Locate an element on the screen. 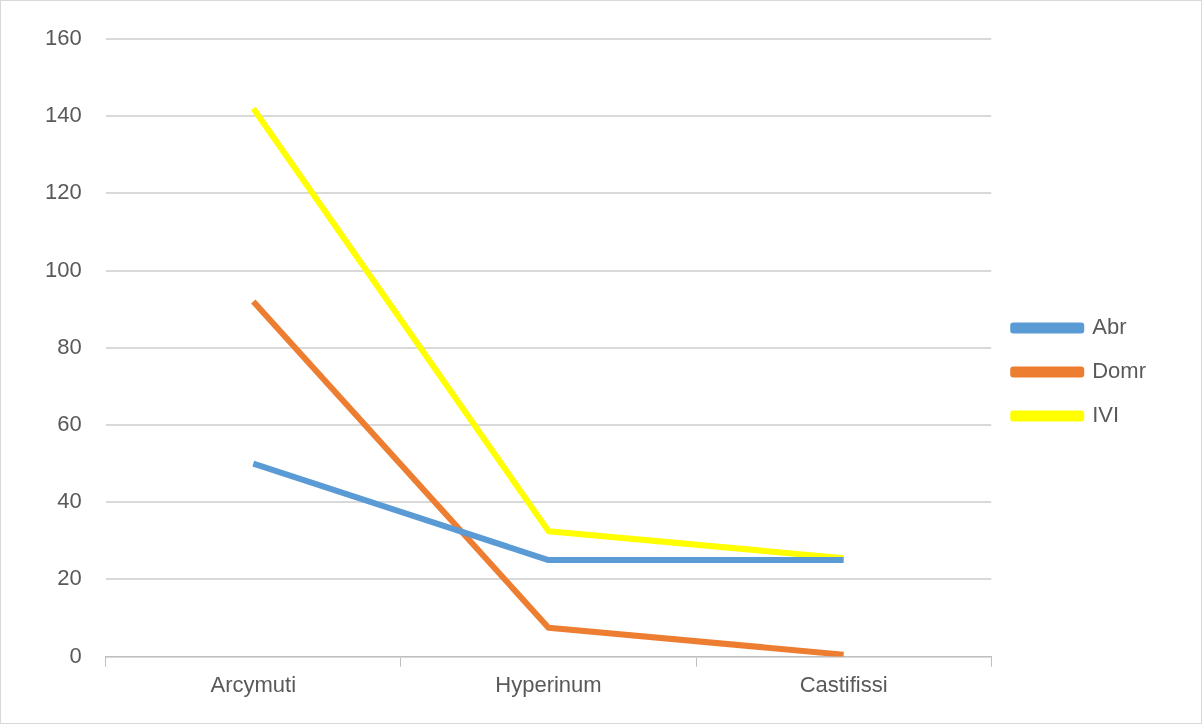 This screenshot has width=1202, height=724. y-tick-label: 120 is located at coordinates (63, 192).